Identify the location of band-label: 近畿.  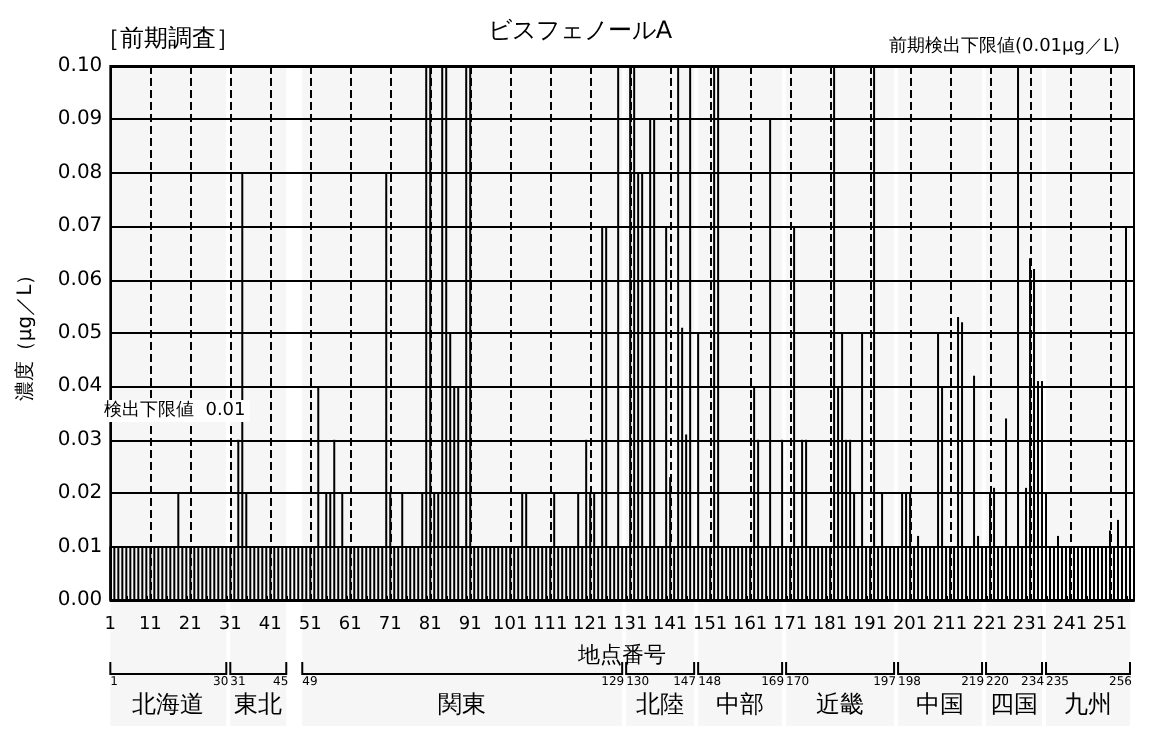
(840, 704).